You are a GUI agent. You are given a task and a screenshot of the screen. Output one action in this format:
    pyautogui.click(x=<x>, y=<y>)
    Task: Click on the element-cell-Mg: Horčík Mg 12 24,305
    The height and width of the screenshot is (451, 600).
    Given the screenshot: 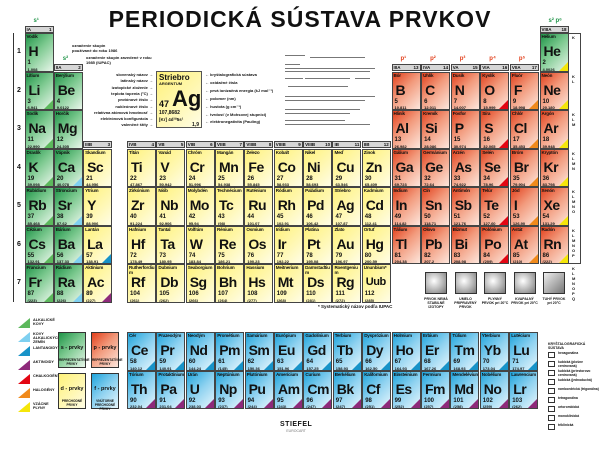 What is the action you would take?
    pyautogui.click(x=68, y=129)
    